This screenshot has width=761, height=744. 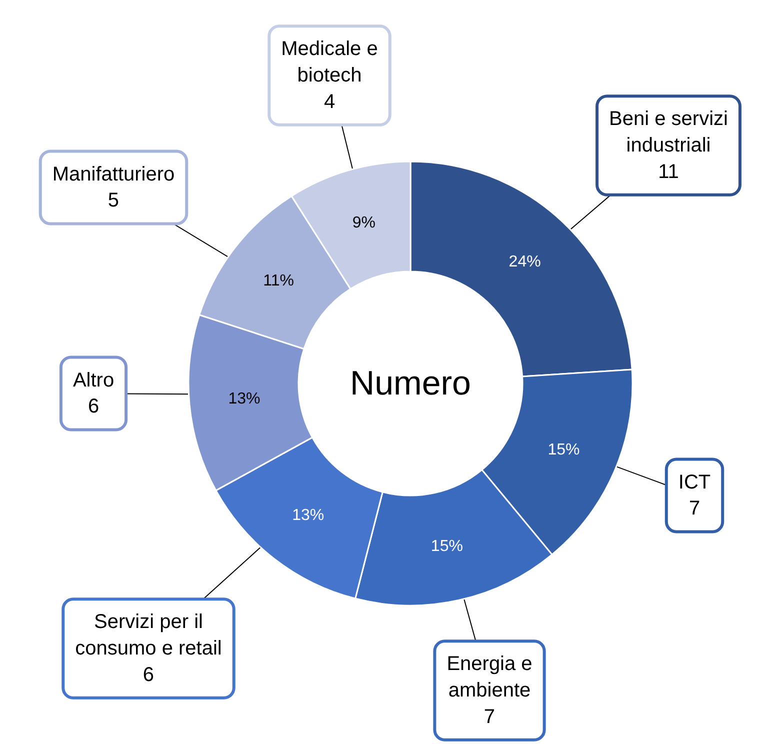 What do you see at coordinates (524, 261) in the screenshot?
I see `data-label: 24%` at bounding box center [524, 261].